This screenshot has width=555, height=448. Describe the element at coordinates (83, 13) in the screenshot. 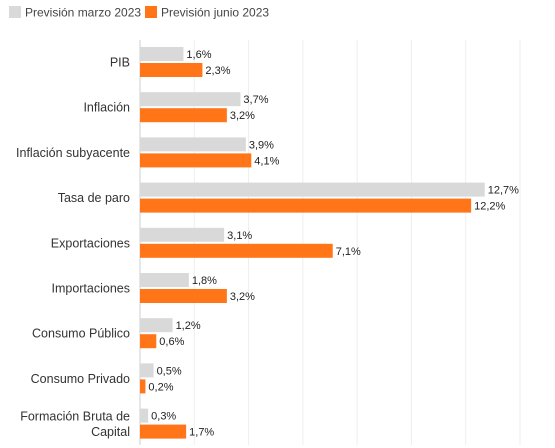

I see `legend-label-marzo: Previsión marzo 2023` at that location.